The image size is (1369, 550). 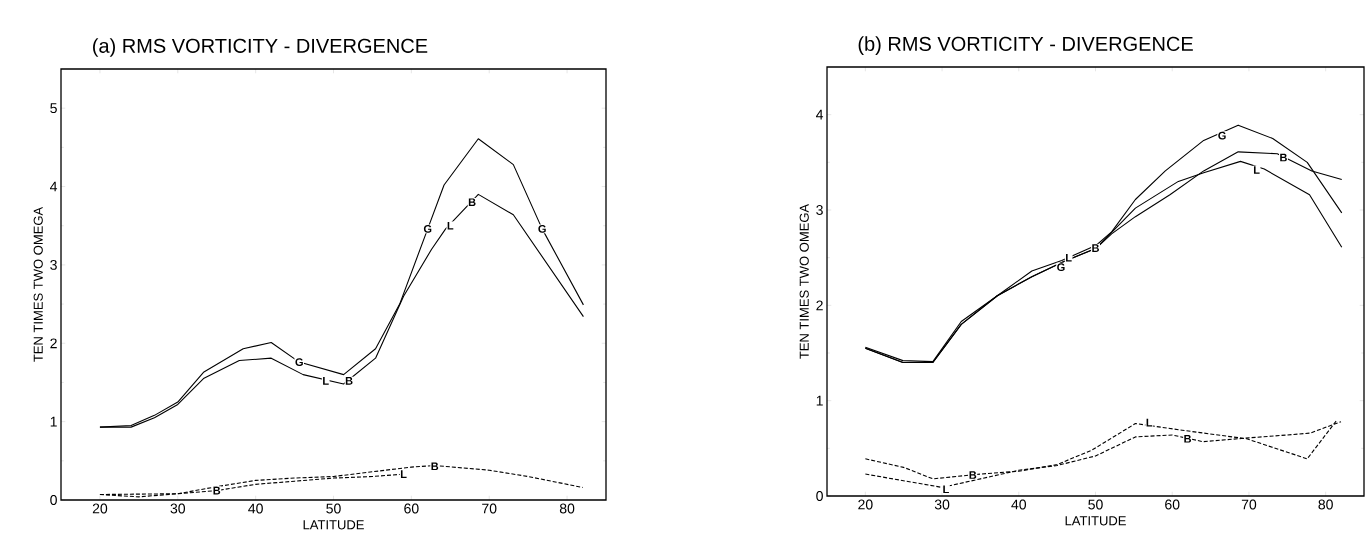 What do you see at coordinates (260, 47) in the screenshot?
I see `chart-title: (a) RMS VORTICITY - DIVERGENCE` at bounding box center [260, 47].